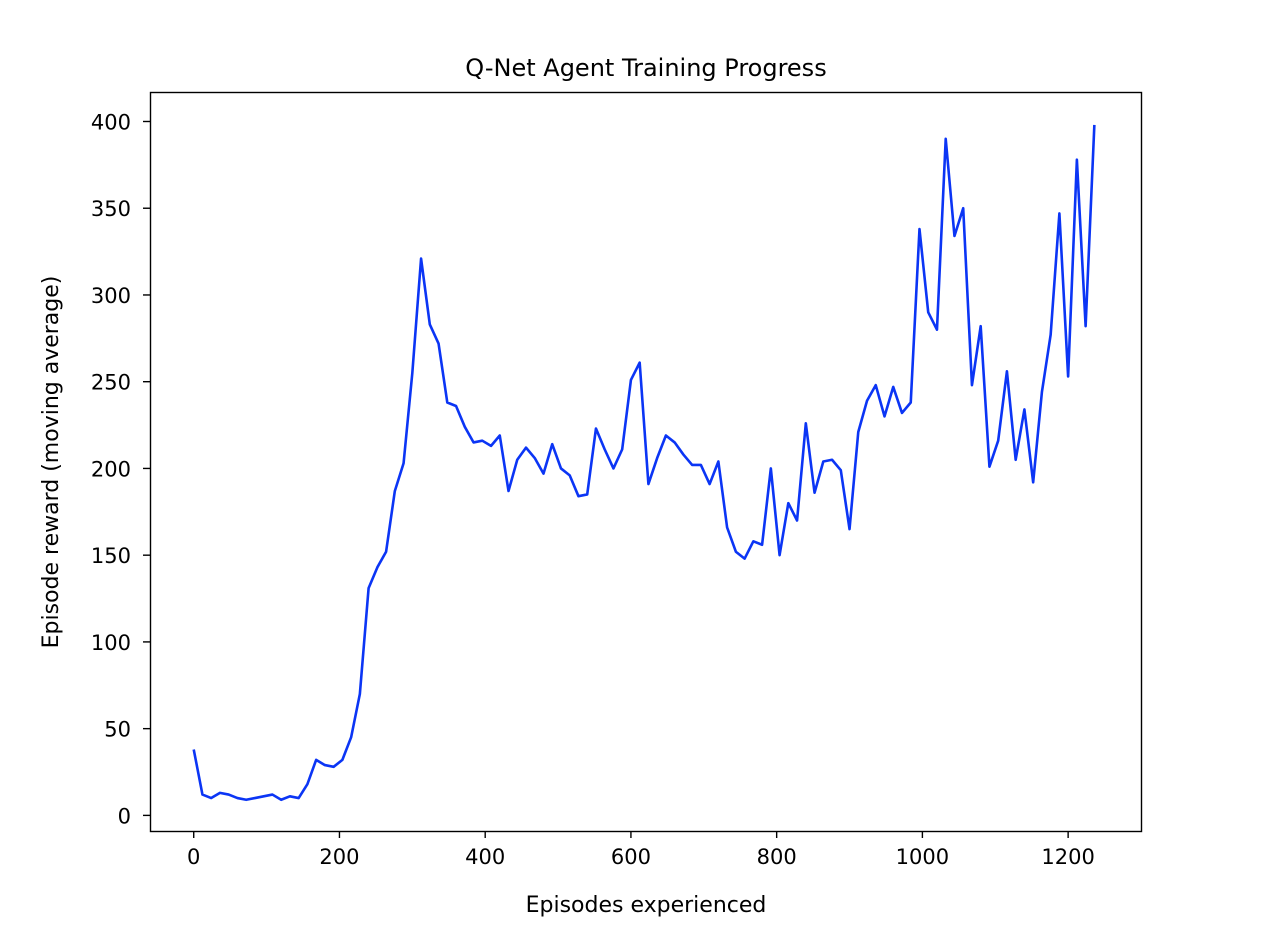  What do you see at coordinates (111, 469) in the screenshot?
I see `y-tick-label: 200` at bounding box center [111, 469].